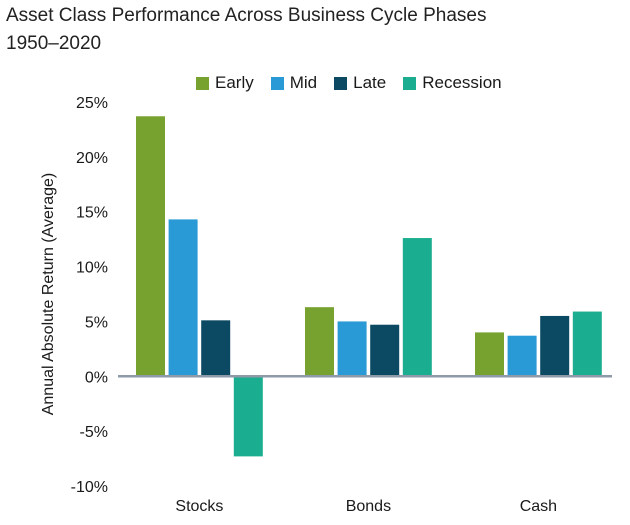 Image resolution: width=630 pixels, height=525 pixels. What do you see at coordinates (352, 349) in the screenshot?
I see `bar-bonds-mid` at bounding box center [352, 349].